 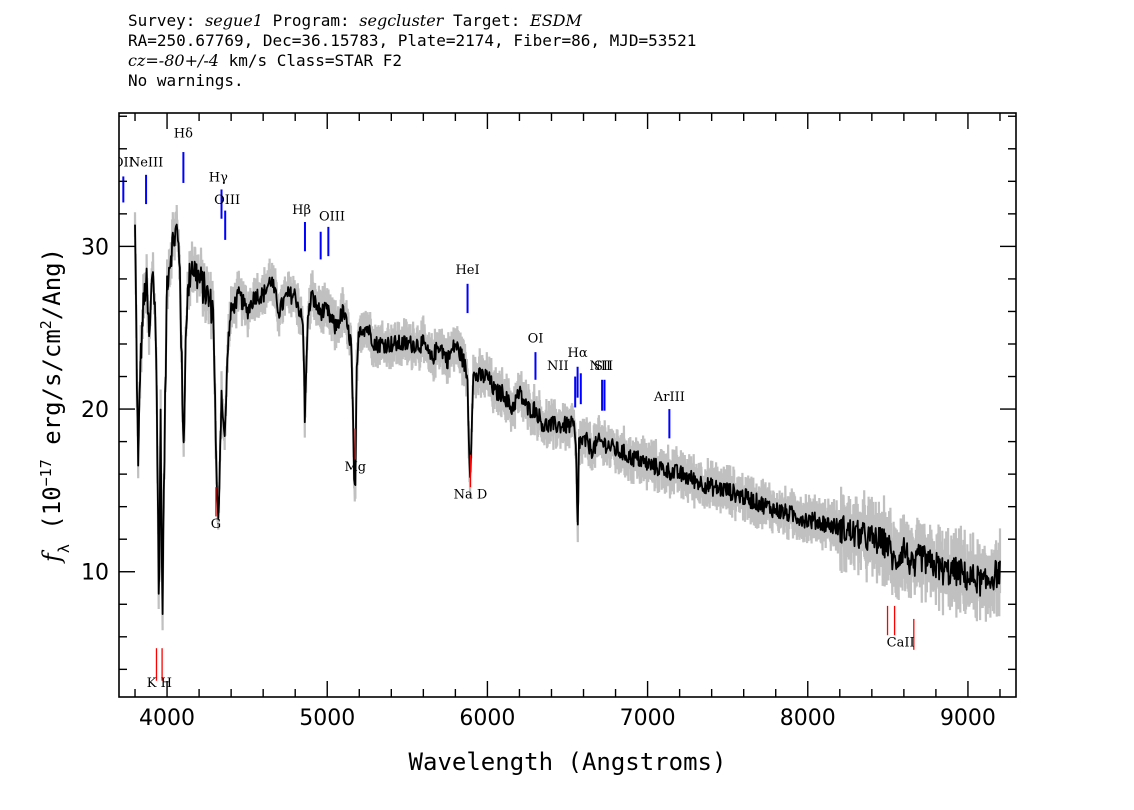 What do you see at coordinates (578, 353) in the screenshot?
I see `line-label-hα: Hα` at bounding box center [578, 353].